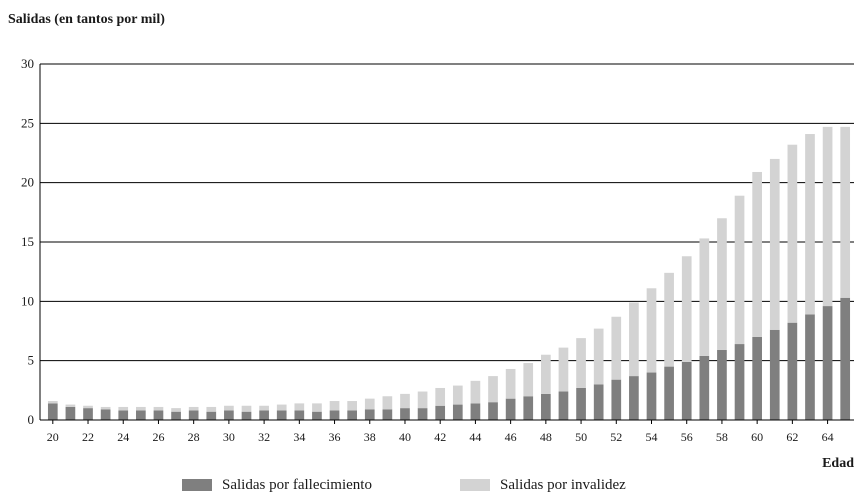 The image size is (856, 497). Describe the element at coordinates (53, 437) in the screenshot. I see `x-tick-label: 20` at that location.